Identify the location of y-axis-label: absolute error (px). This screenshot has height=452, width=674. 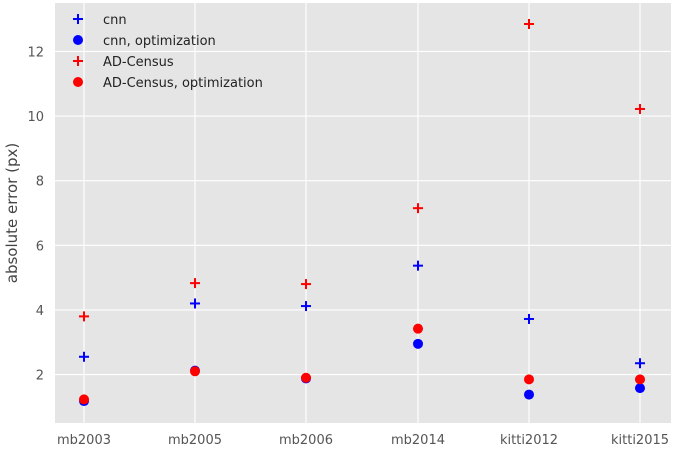
(12, 213).